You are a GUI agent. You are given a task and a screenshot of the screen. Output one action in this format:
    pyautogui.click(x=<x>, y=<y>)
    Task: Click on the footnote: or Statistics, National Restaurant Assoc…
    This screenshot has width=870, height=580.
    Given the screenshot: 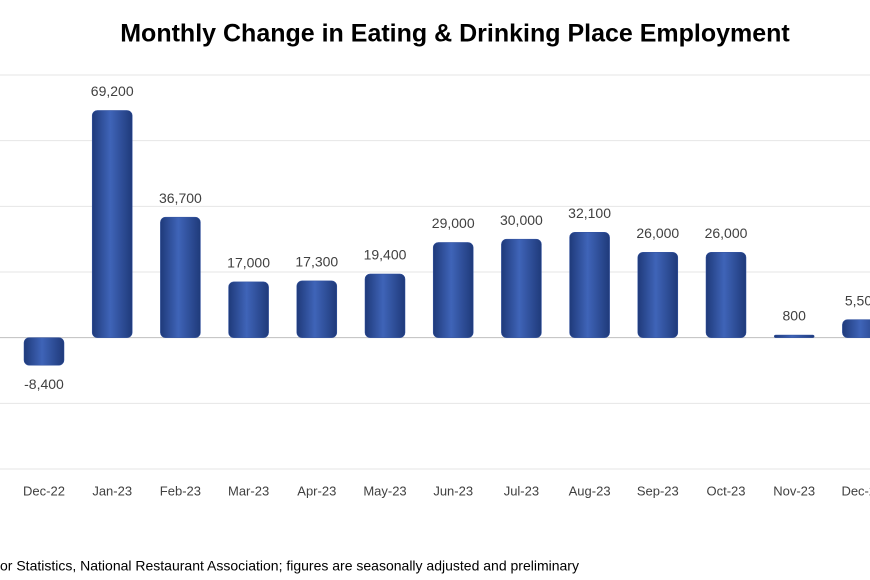 What is the action you would take?
    pyautogui.click(x=289, y=566)
    